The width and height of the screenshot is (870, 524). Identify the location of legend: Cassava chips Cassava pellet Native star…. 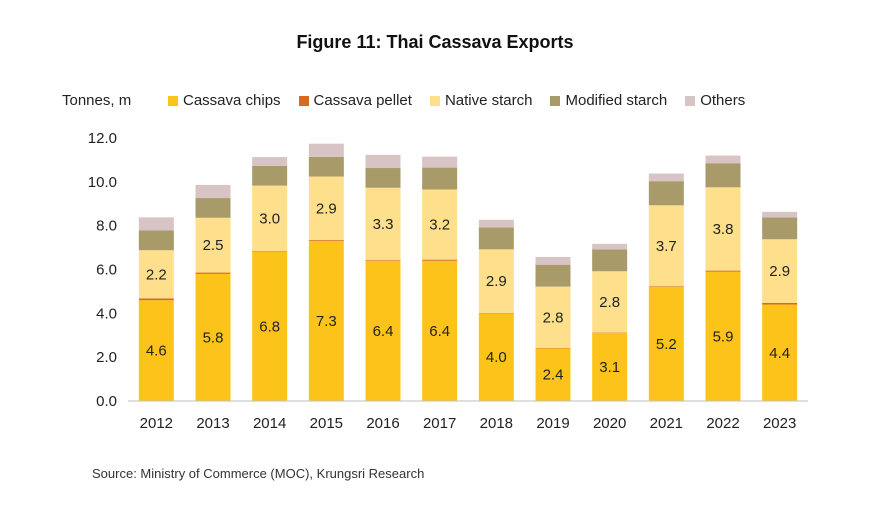
(456, 100).